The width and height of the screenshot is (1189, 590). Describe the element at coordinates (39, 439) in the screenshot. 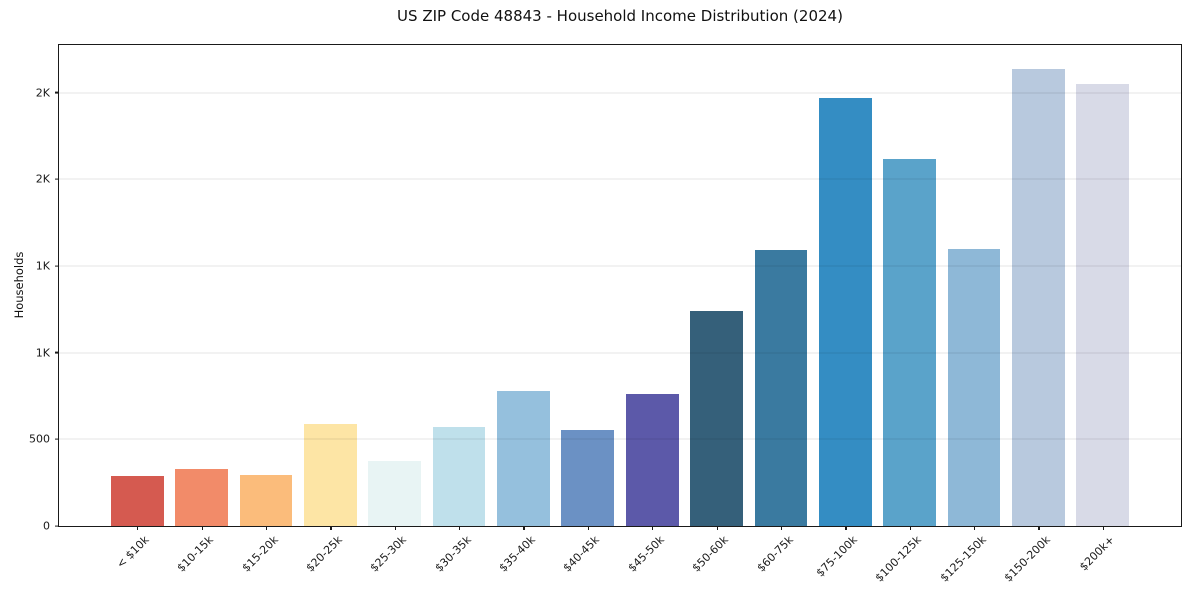

I see `y-tick-label: 500` at that location.